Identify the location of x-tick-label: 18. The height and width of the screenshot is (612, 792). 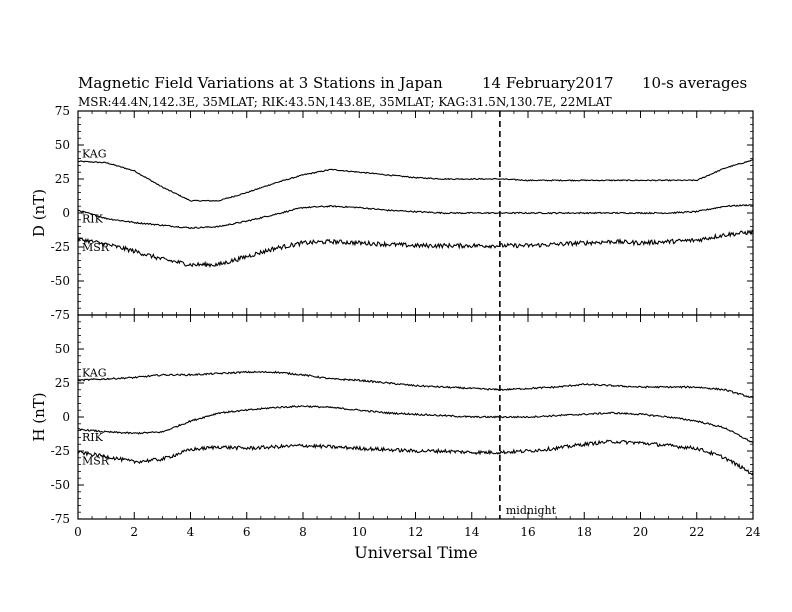
(584, 532).